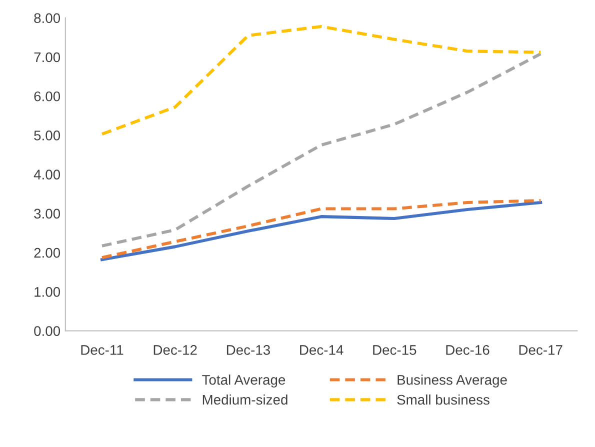  I want to click on y-tick-label: 2.00, so click(47, 253).